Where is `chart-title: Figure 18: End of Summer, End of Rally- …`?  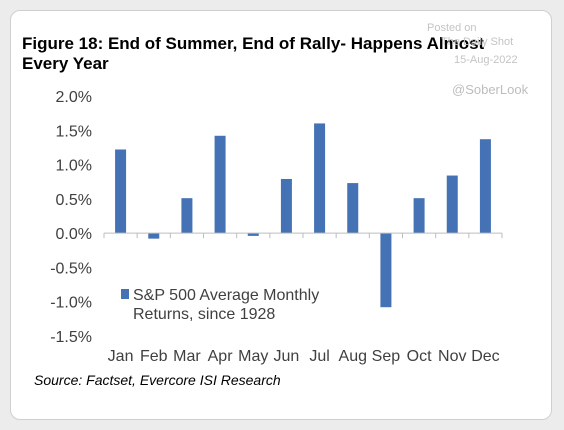
chart-title: Figure 18: End of Summer, End of Rally- … is located at coordinates (253, 53).